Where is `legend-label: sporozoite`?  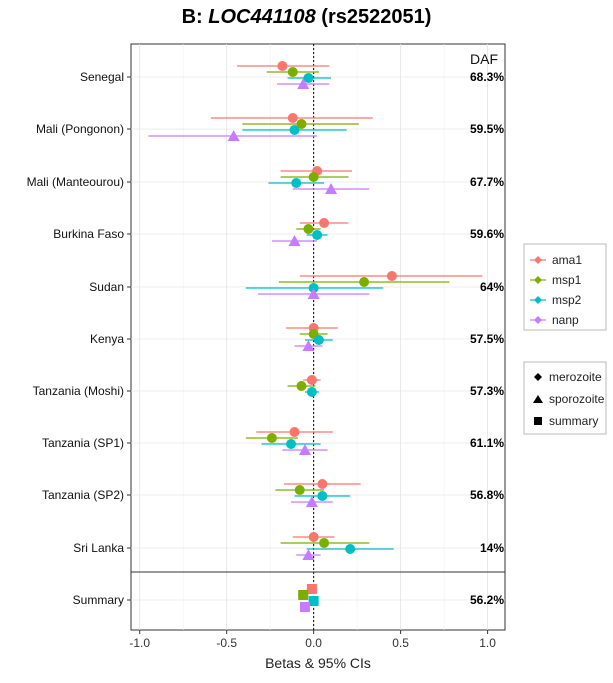 legend-label: sporozoite is located at coordinates (577, 399).